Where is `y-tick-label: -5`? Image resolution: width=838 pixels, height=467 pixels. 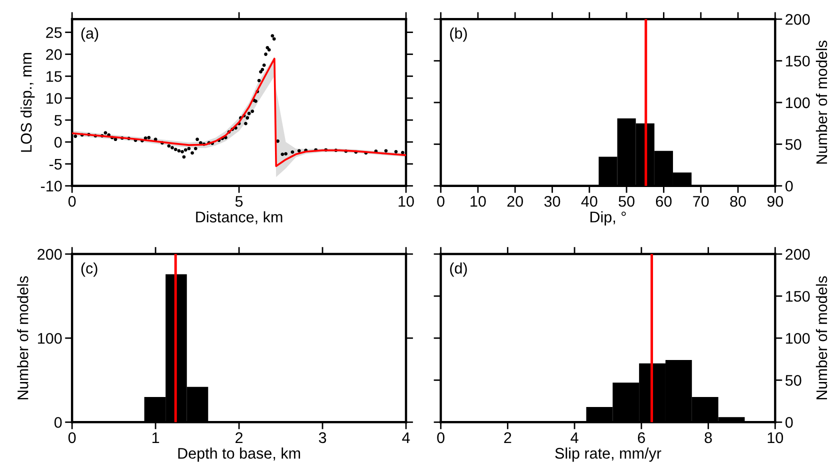
y-tick-label: -5 is located at coordinates (55, 164).